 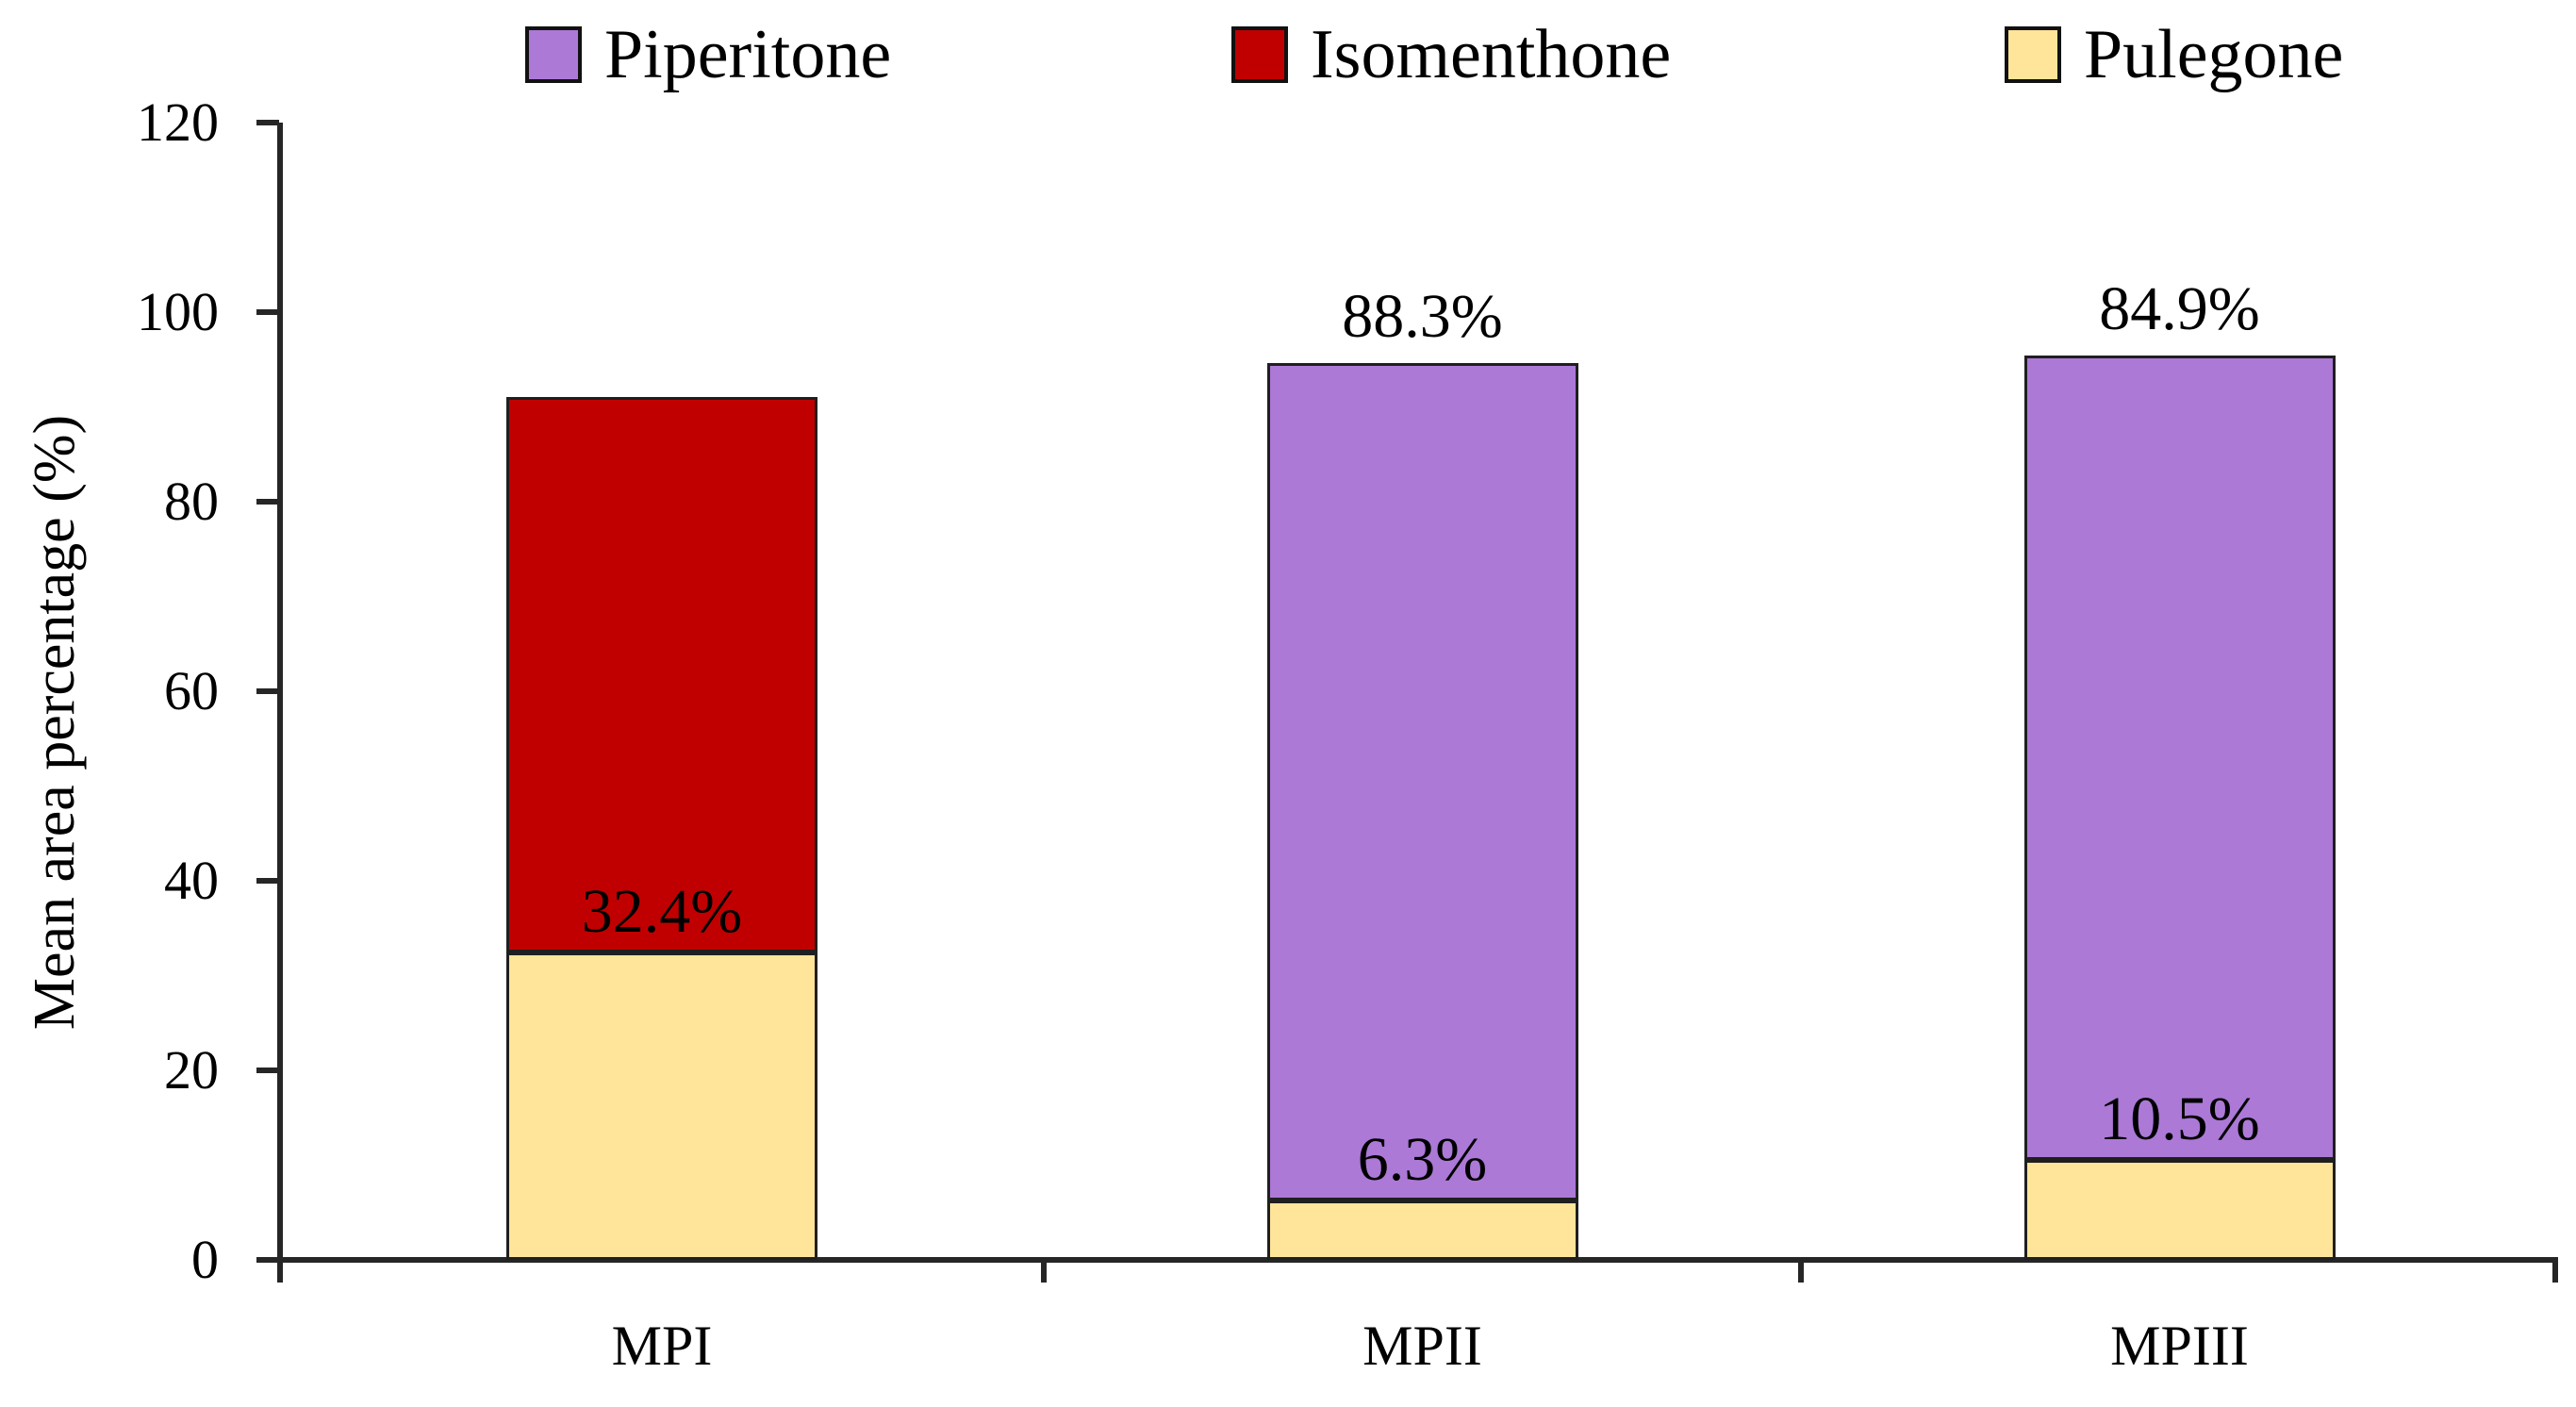 What do you see at coordinates (2179, 309) in the screenshot?
I see `bar-total-label: 84.9%` at bounding box center [2179, 309].